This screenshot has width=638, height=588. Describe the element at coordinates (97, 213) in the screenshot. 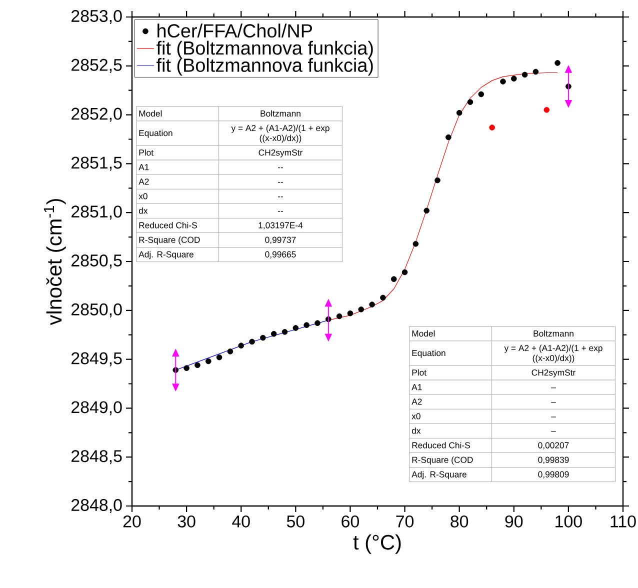

I see `y-tick-label: 2851,0` at that location.